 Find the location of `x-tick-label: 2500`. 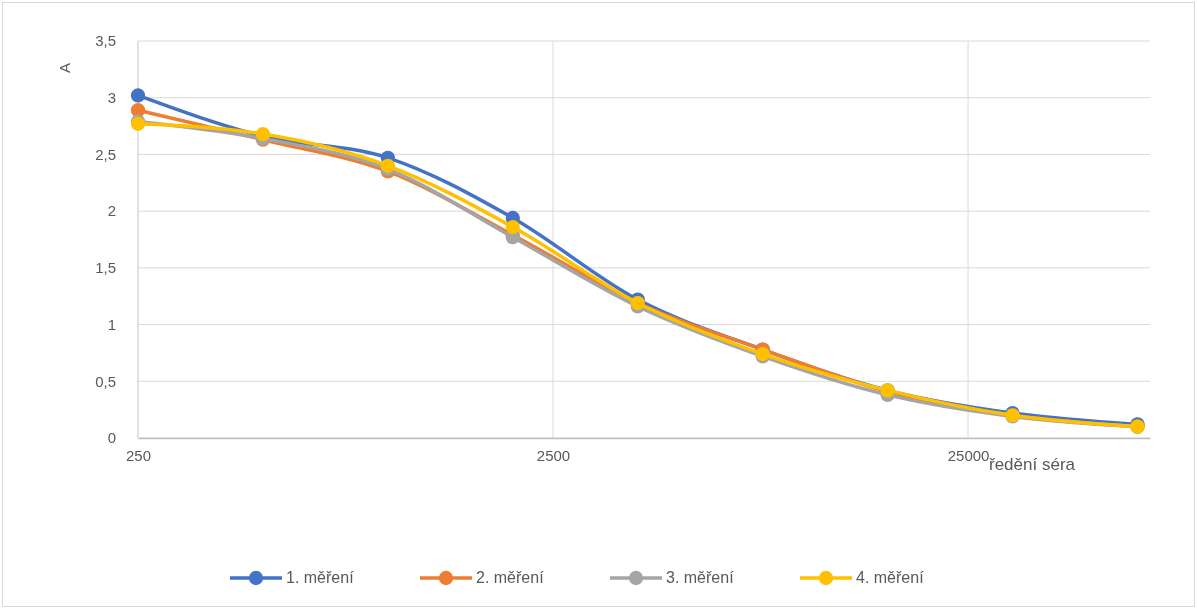

x-tick-label: 2500 is located at coordinates (553, 455).